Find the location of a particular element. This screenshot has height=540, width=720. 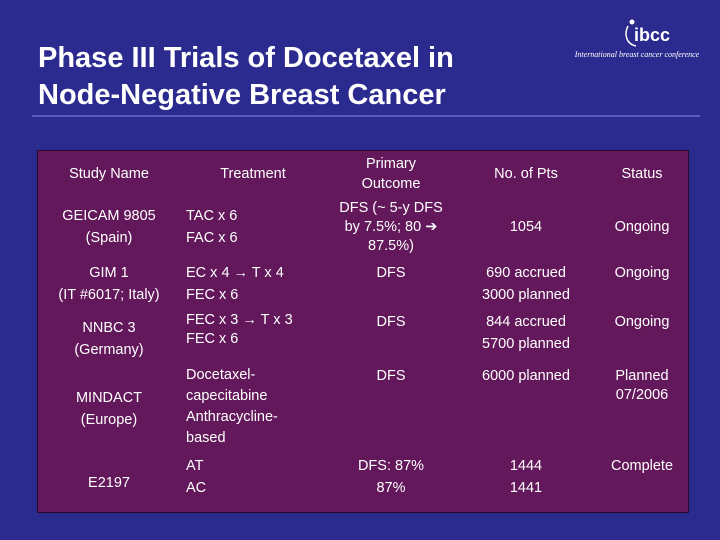

svg-text: ibcc is located at coordinates (652, 35).